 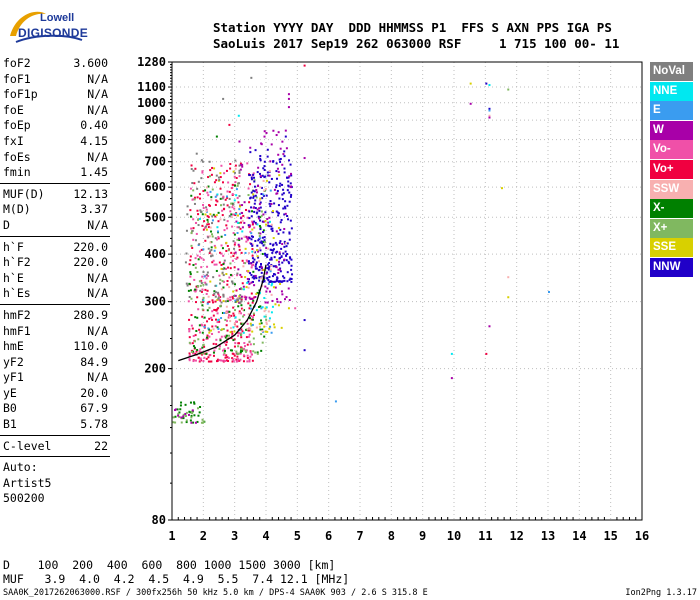 What do you see at coordinates (90, 246) in the screenshot?
I see `param-value: 220.0` at bounding box center [90, 246].